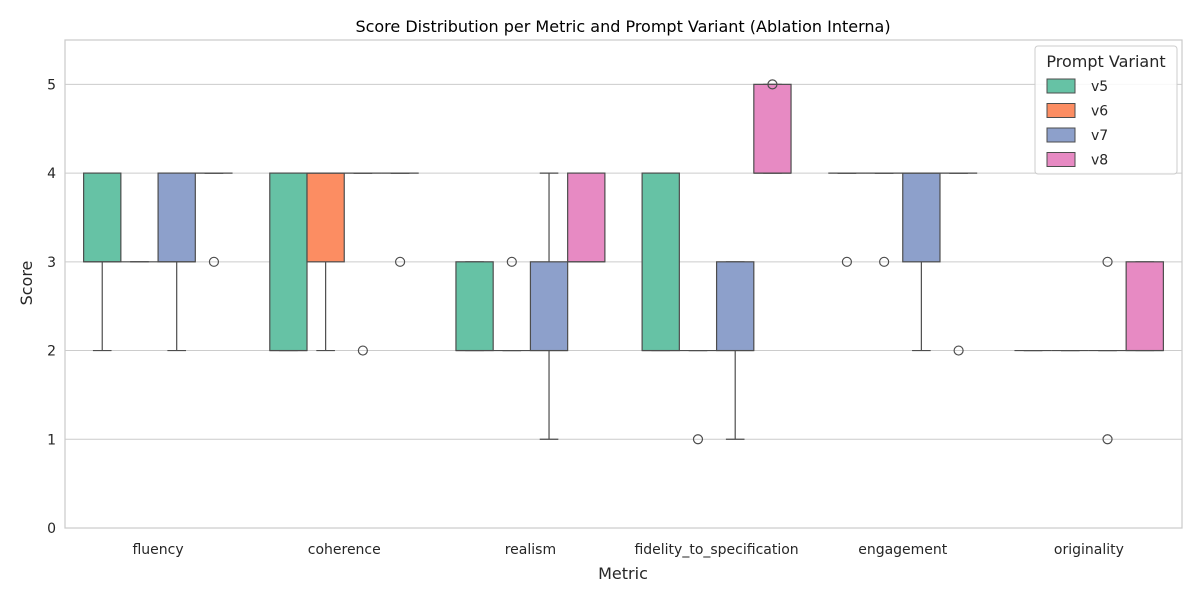 Image resolution: width=1200 pixels, height=600 pixels. I want to click on box-v8-realism, so click(586, 217).